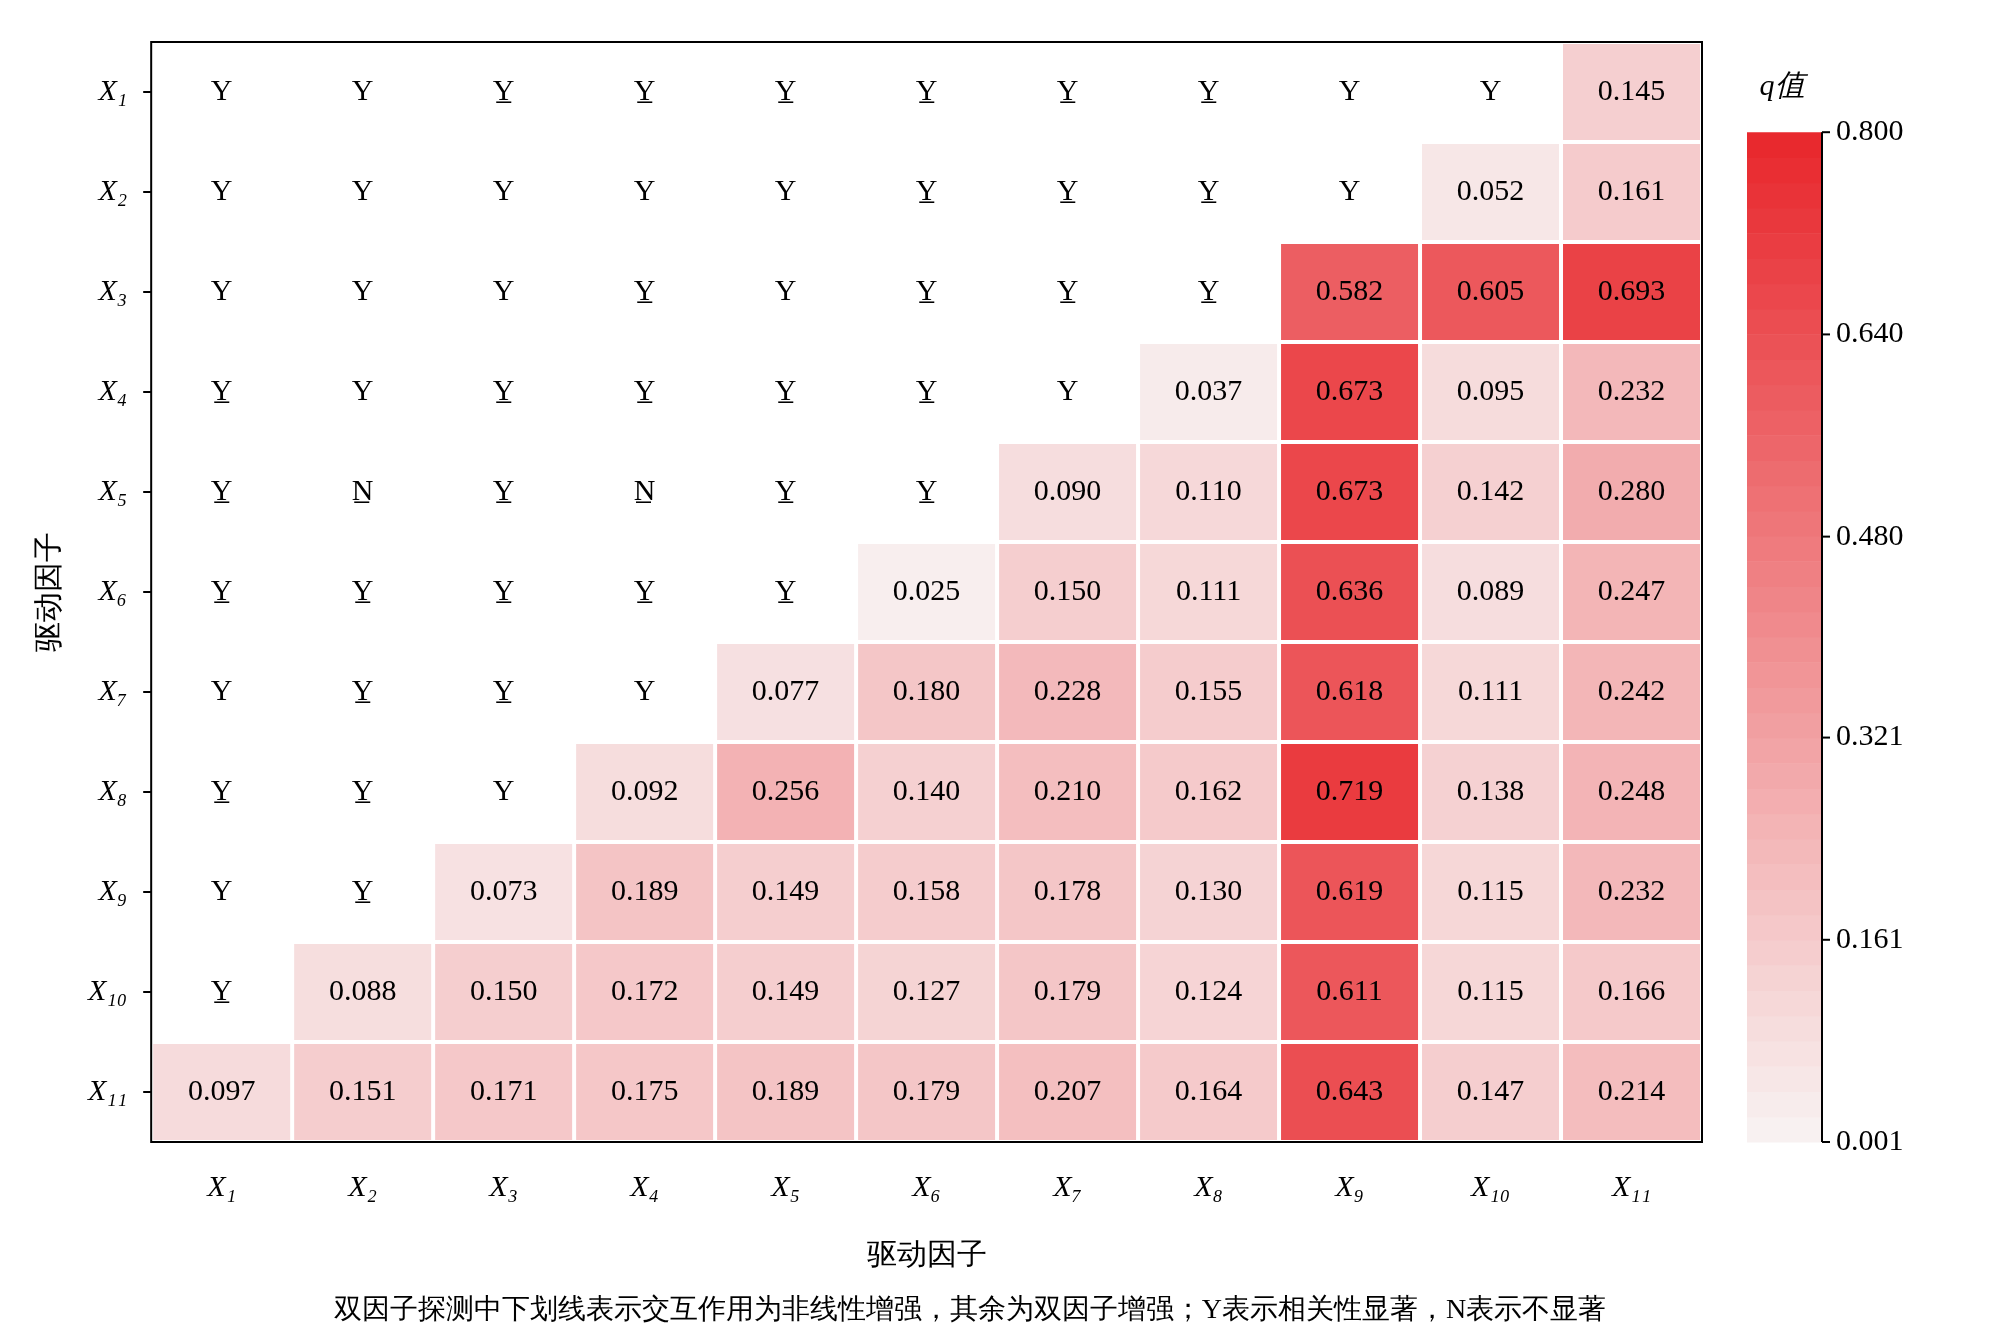 This screenshot has width=2000, height=1341. Describe the element at coordinates (1208, 489) in the screenshot. I see `data-label: 0.110` at that location.